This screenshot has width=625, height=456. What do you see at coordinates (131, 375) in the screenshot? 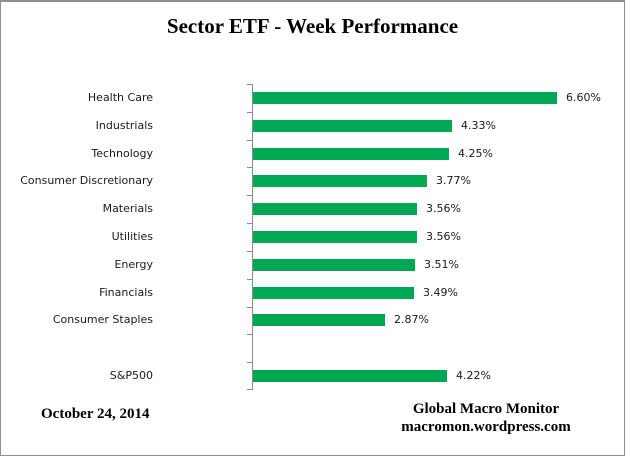
I see `category-label: S&P500` at bounding box center [131, 375].